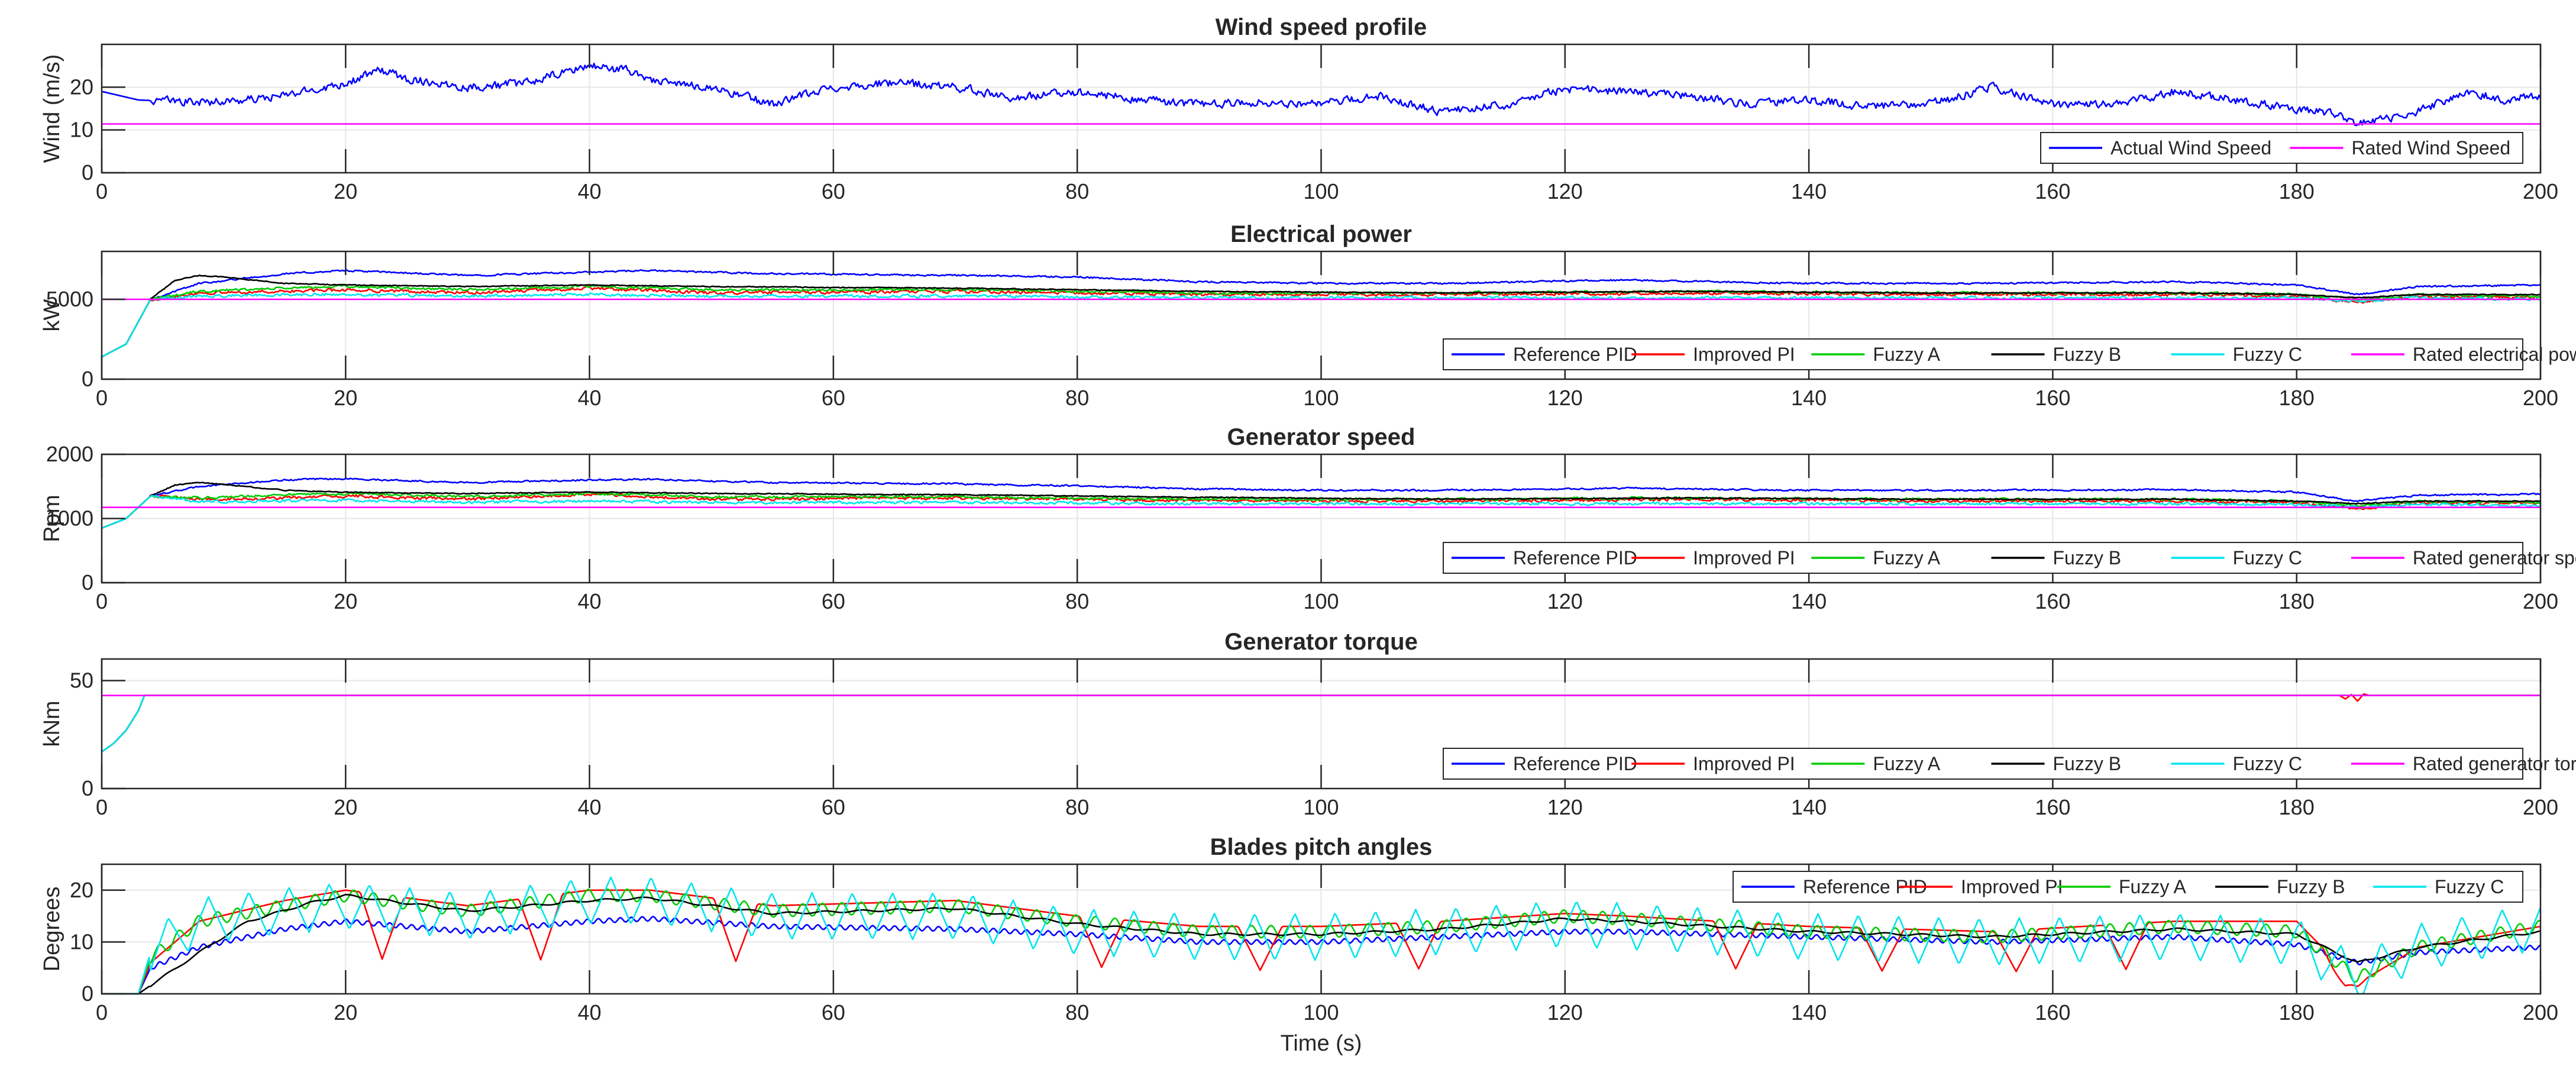  I want to click on chart-title: Wind speed profile, so click(1321, 27).